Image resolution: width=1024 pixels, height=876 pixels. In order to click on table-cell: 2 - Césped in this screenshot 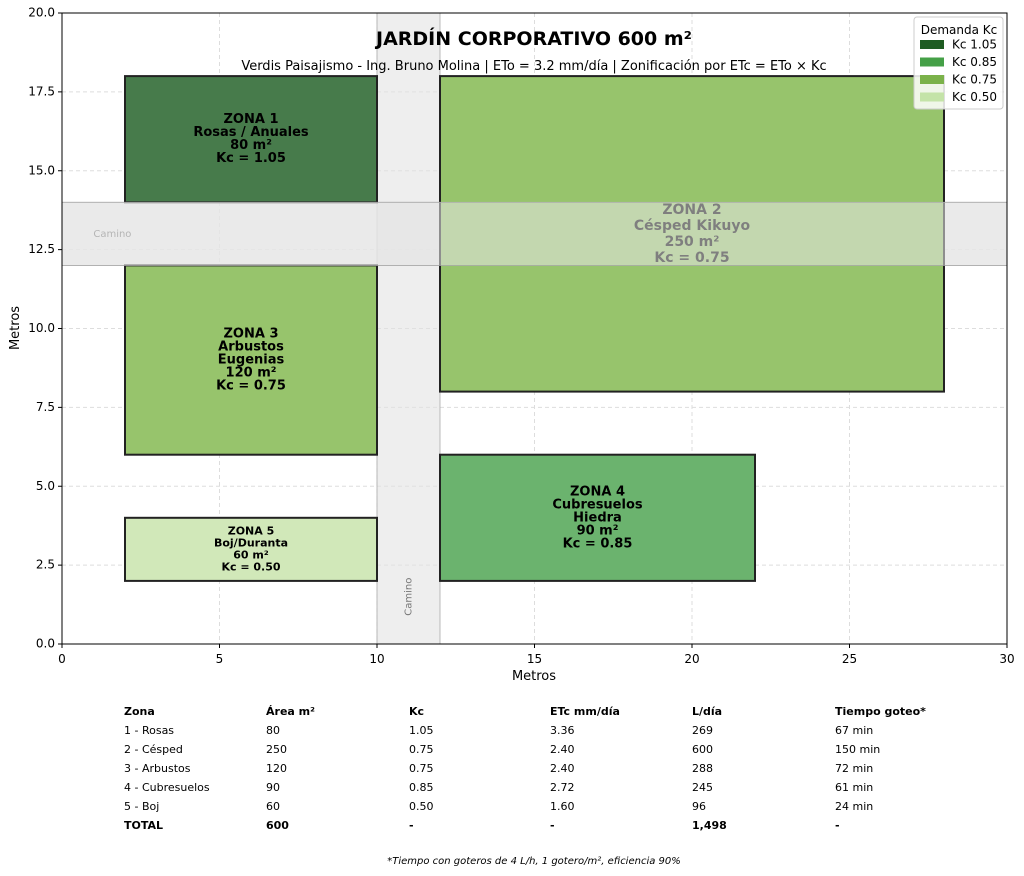, I will do `click(153, 749)`.